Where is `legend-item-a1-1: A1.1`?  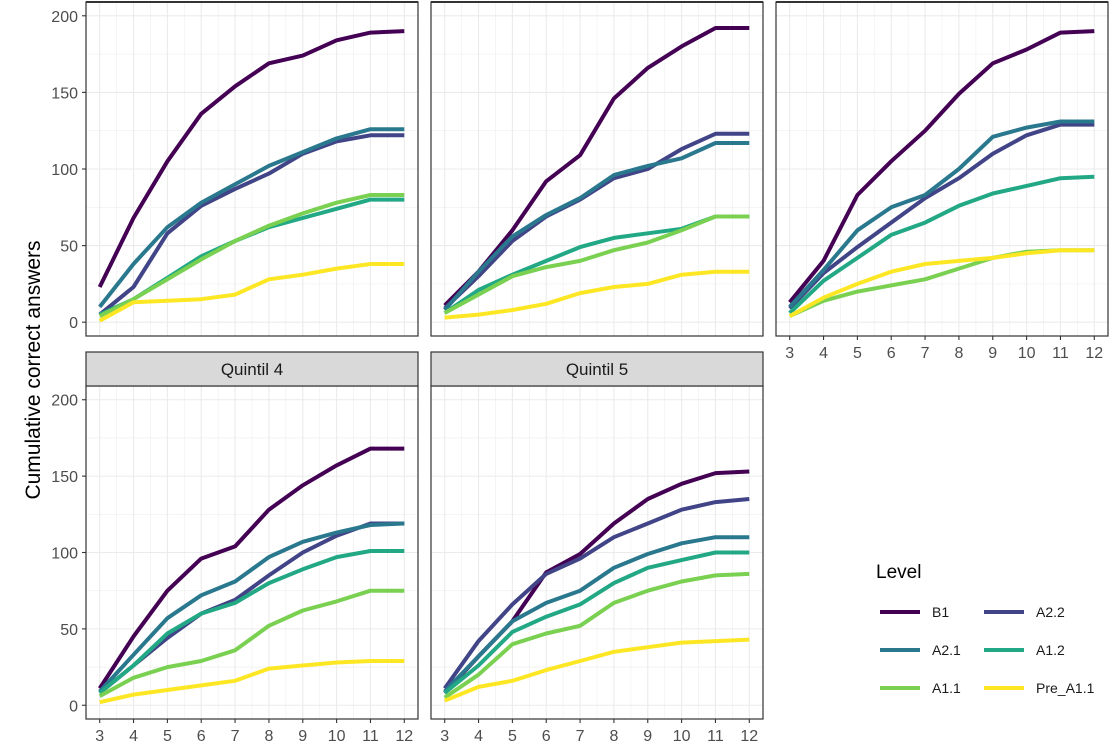
legend-item-a1-1: A1.1 is located at coordinates (920, 688).